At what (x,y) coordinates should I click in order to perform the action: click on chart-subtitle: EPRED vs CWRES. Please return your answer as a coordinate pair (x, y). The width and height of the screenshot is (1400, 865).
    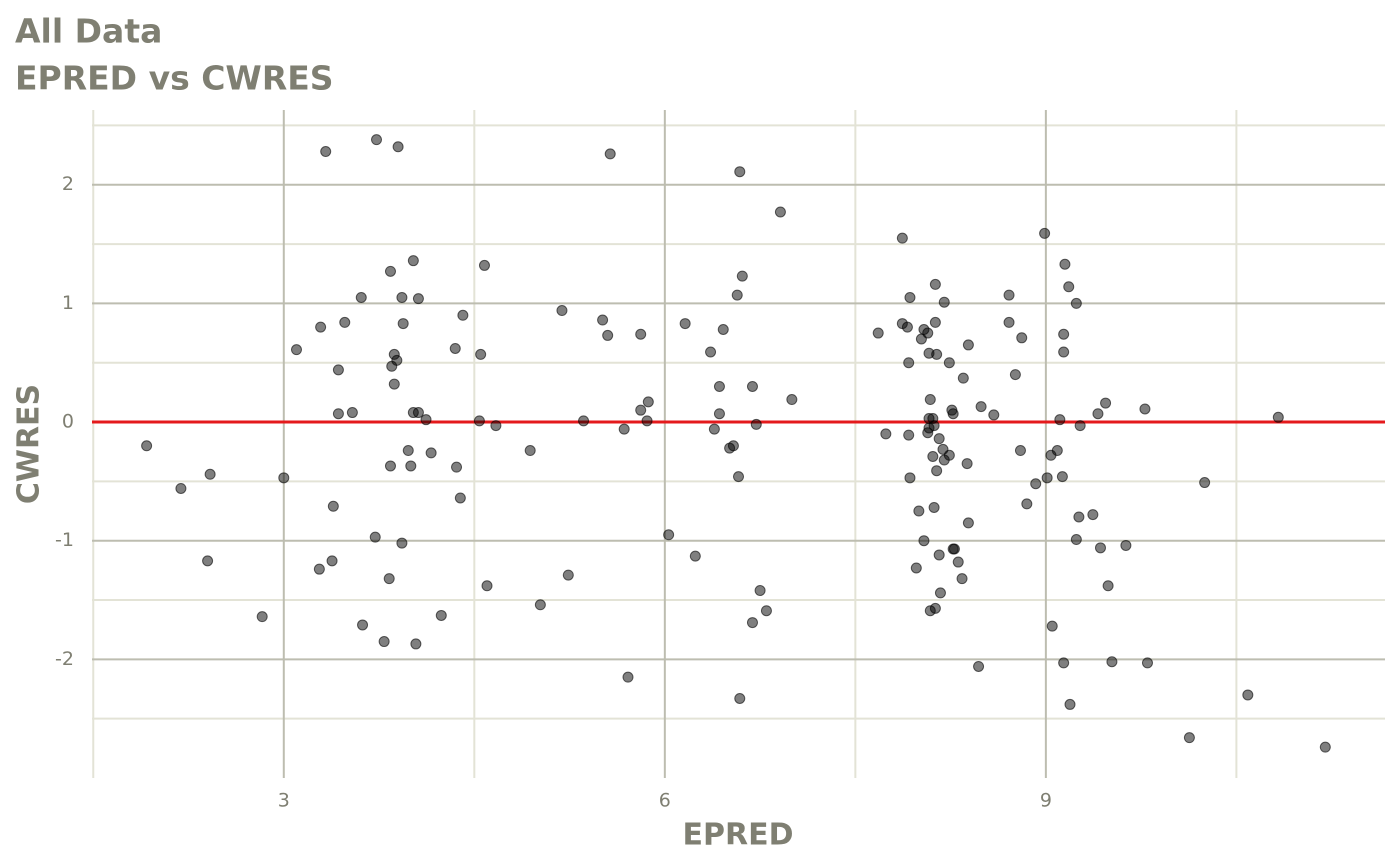
    Looking at the image, I should click on (174, 78).